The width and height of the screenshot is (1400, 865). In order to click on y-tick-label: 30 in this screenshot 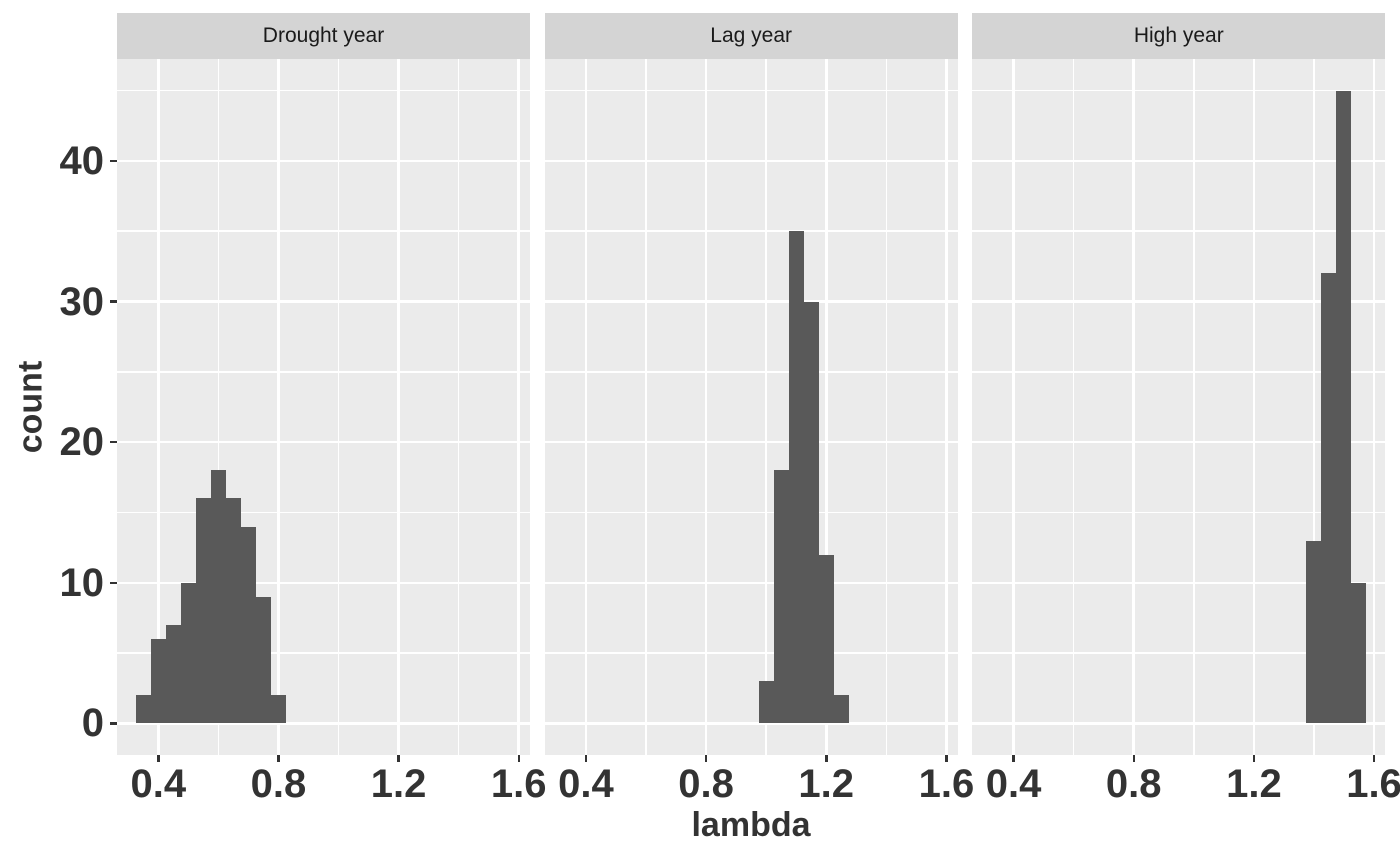, I will do `click(82, 301)`.